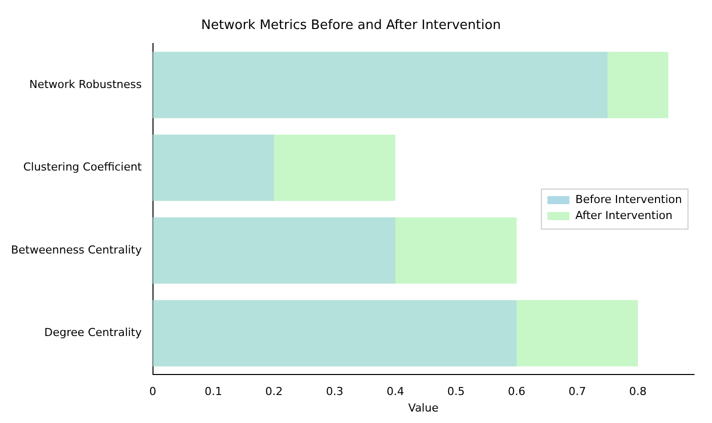 The height and width of the screenshot is (423, 712). I want to click on x-tick-label: 0.7, so click(577, 391).